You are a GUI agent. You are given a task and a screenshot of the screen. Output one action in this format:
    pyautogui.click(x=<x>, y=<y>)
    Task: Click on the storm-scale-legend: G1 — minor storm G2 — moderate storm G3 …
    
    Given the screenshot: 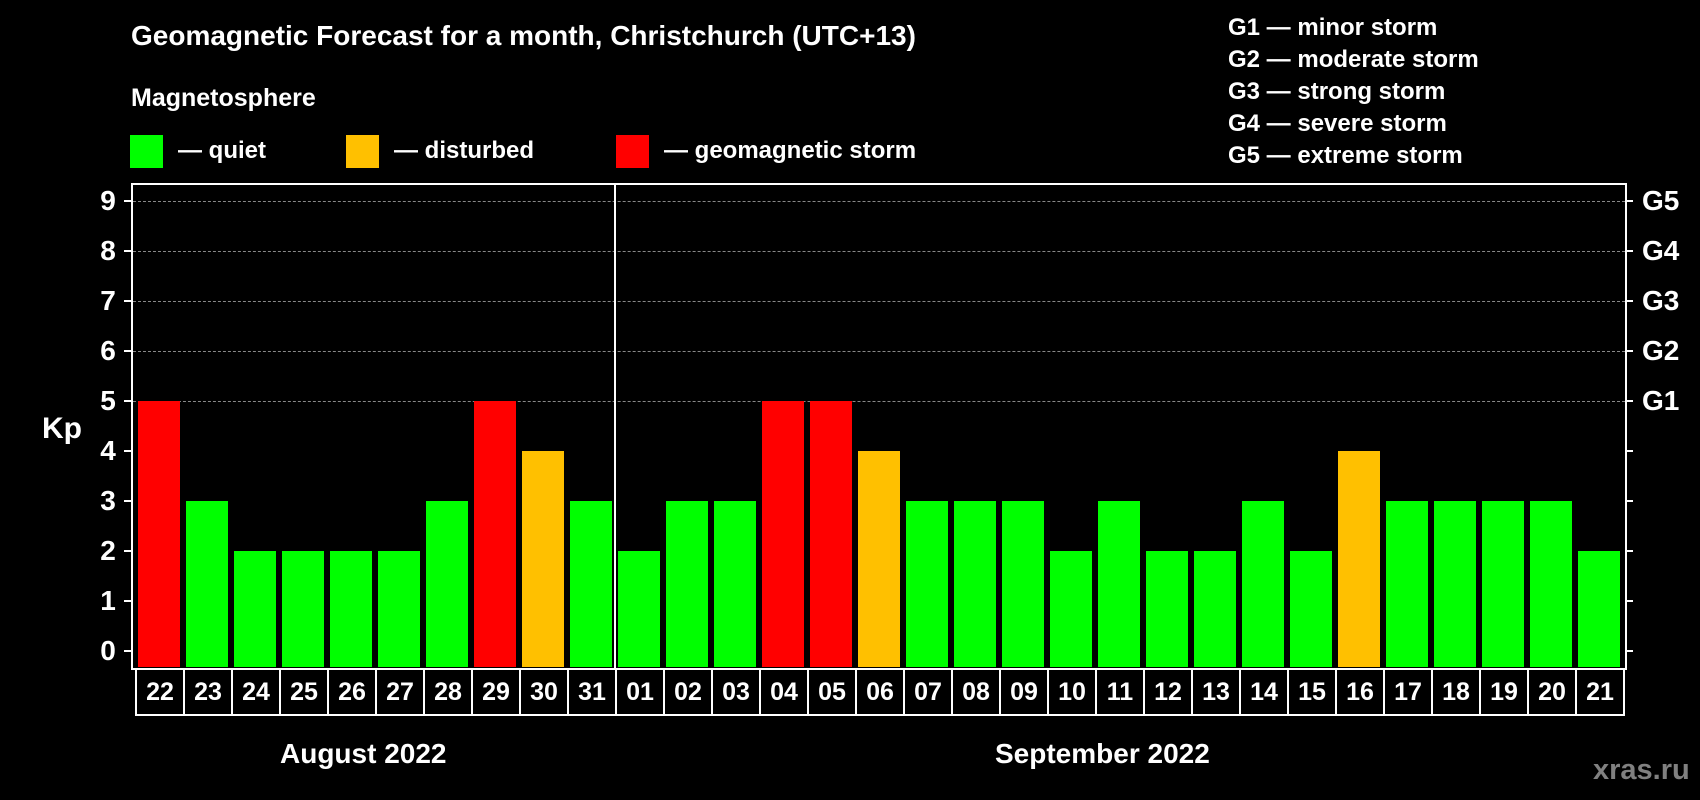 What is the action you would take?
    pyautogui.click(x=1353, y=92)
    